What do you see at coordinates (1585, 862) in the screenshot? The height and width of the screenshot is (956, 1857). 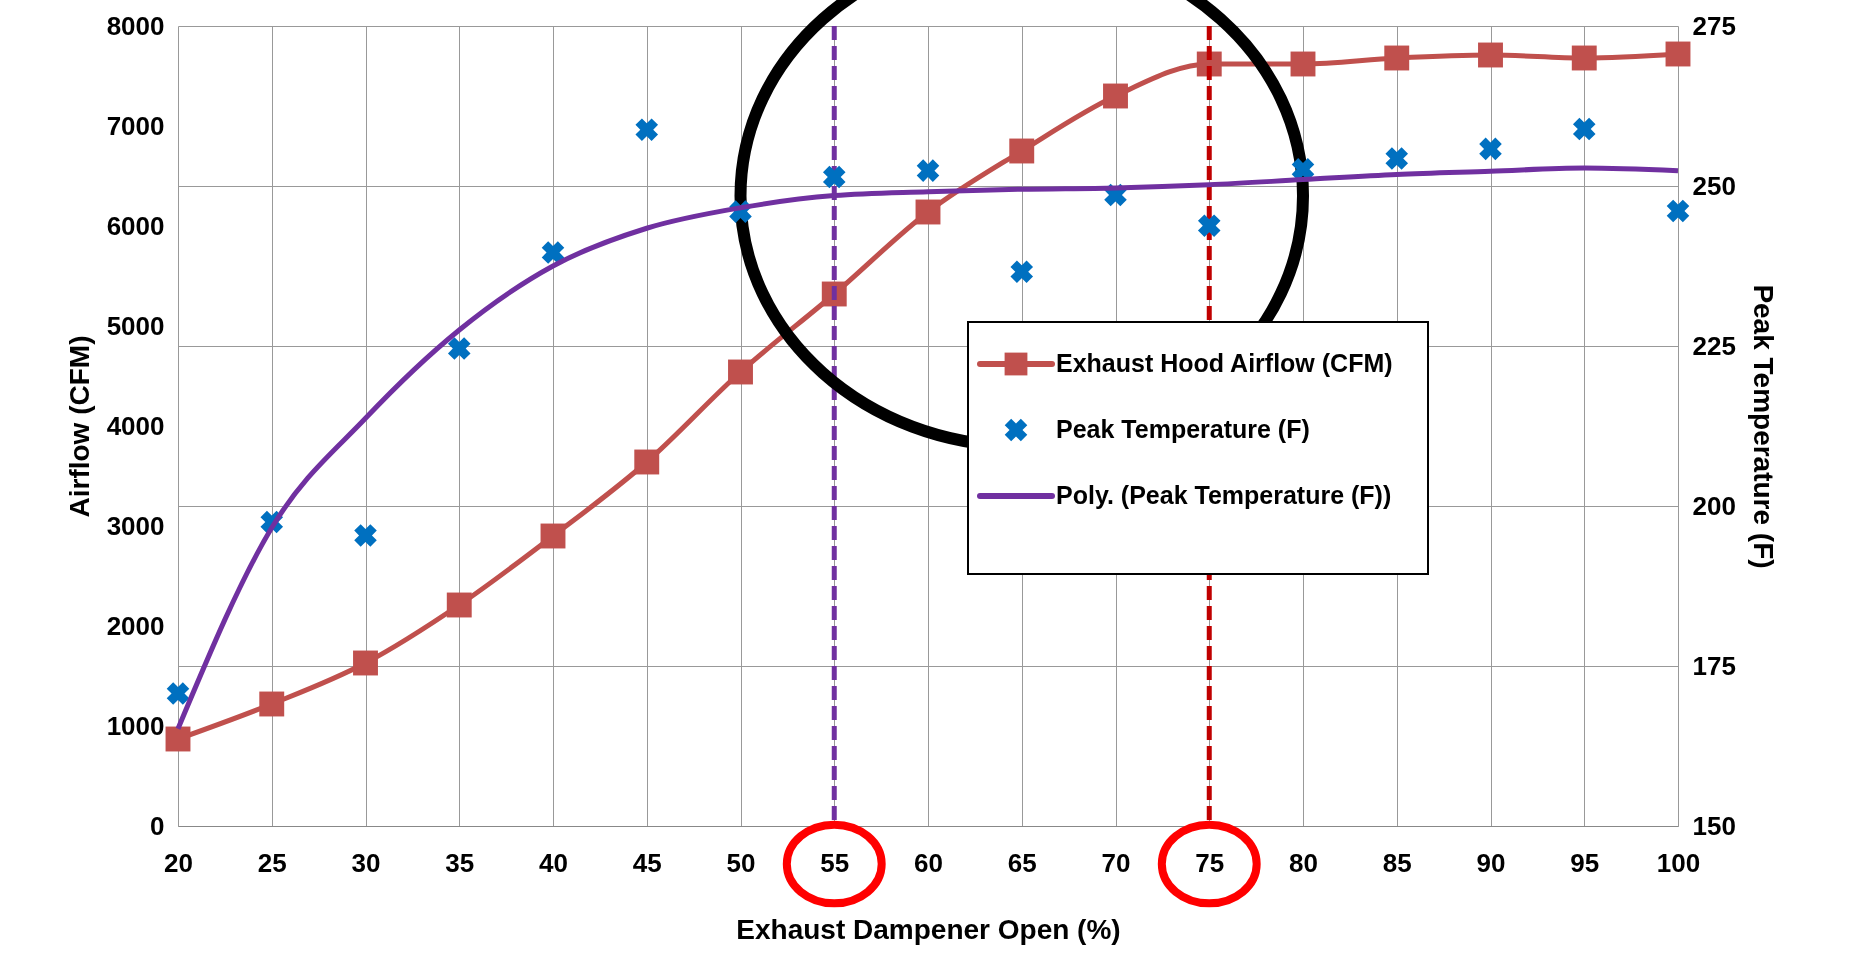 I see `x-tick-label: 95` at bounding box center [1585, 862].